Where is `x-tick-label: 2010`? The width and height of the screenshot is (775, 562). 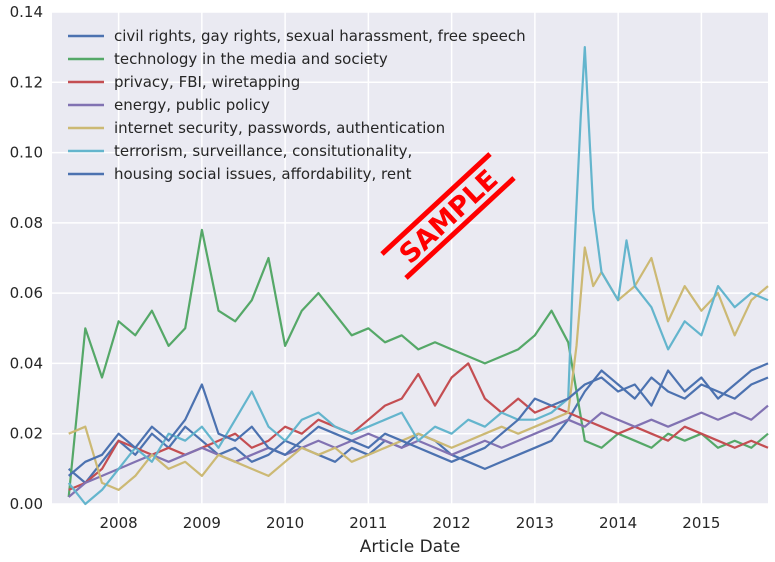
x-tick-label: 2010 is located at coordinates (285, 523).